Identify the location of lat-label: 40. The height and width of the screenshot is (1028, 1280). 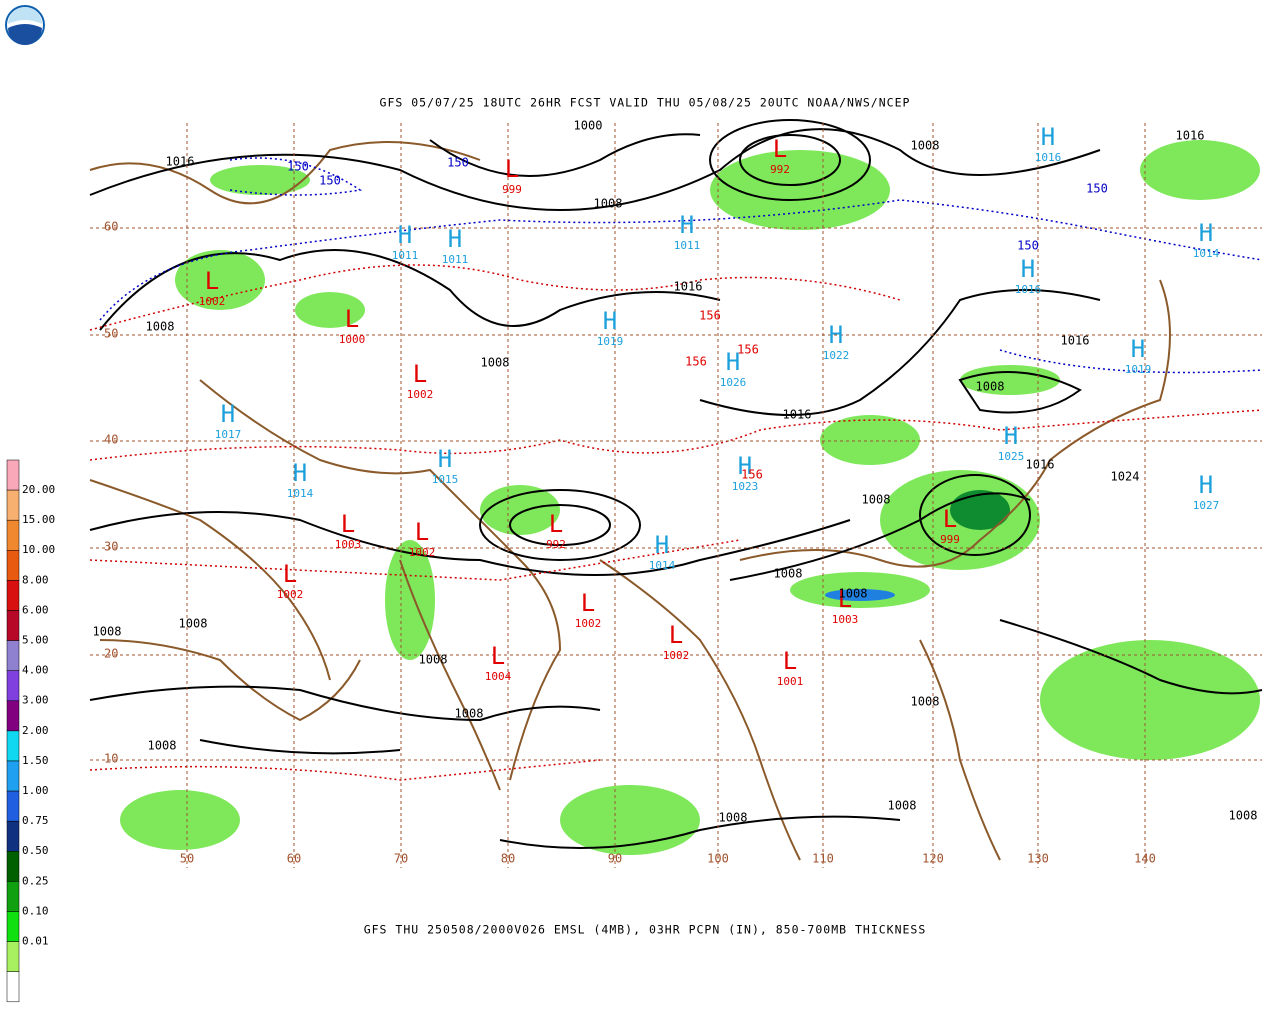
(111, 440).